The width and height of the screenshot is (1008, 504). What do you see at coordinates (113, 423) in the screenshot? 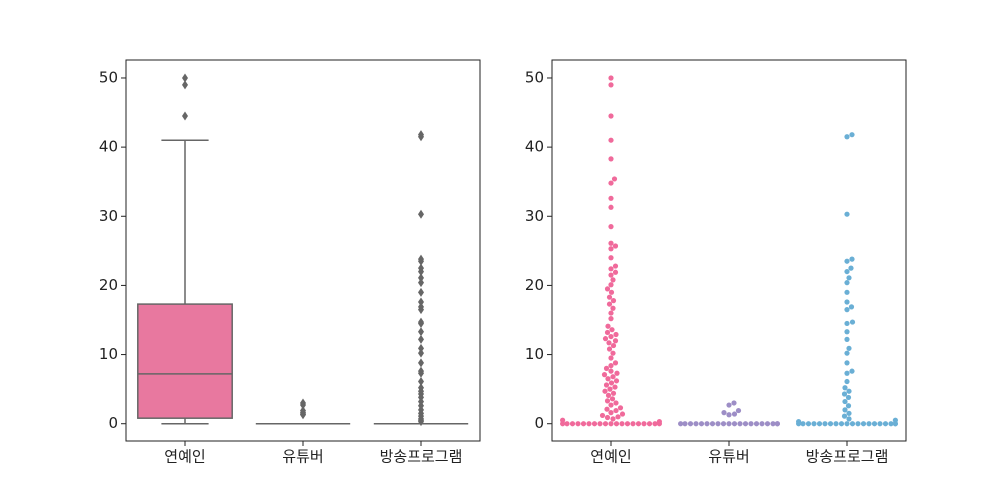
I see `y-tick-label: 0` at bounding box center [113, 423].